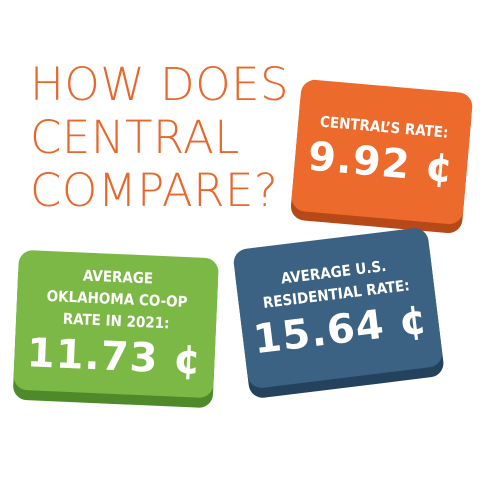 This screenshot has width=500, height=500. Describe the element at coordinates (382, 152) in the screenshot. I see `rate-card: CENTRAL’S RATE: 9.92 ¢` at that location.